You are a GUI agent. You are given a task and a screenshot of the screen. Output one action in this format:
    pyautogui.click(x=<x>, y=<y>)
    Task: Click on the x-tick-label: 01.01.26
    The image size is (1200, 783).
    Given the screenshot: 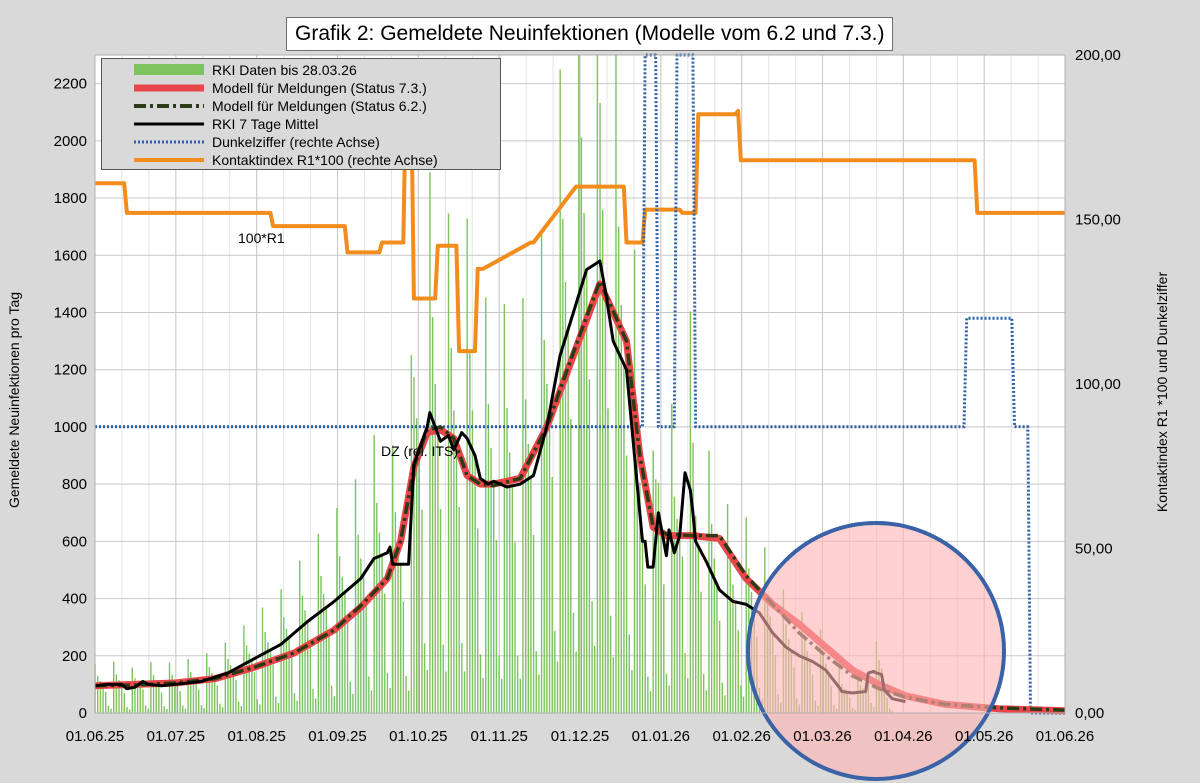 What is the action you would take?
    pyautogui.click(x=661, y=736)
    